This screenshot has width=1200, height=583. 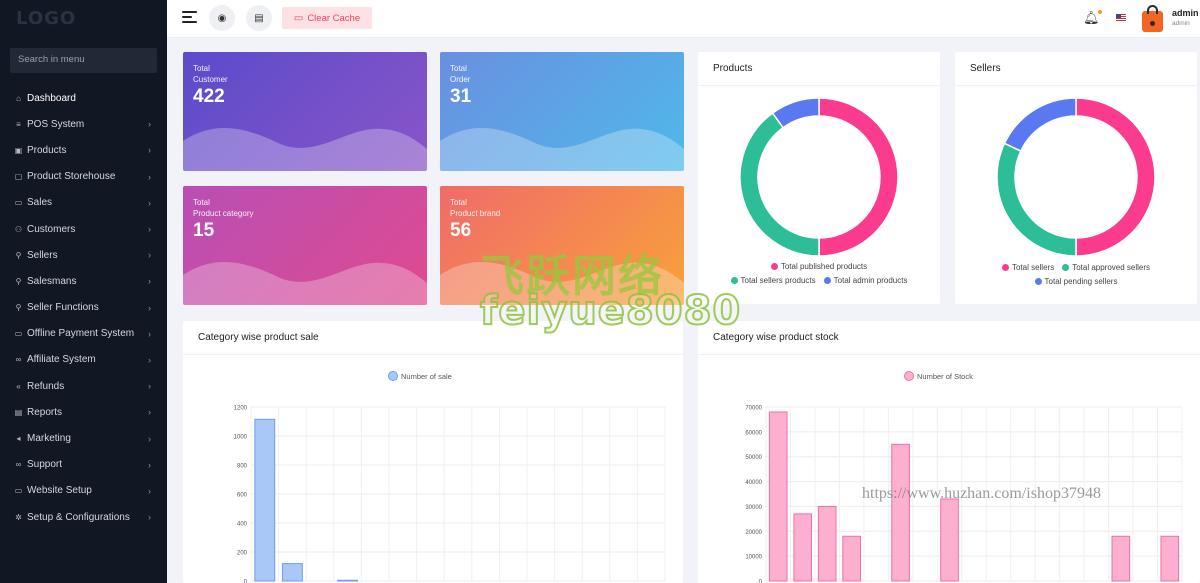 I want to click on watermark-chinese: 飞跃网络, so click(x=572, y=276).